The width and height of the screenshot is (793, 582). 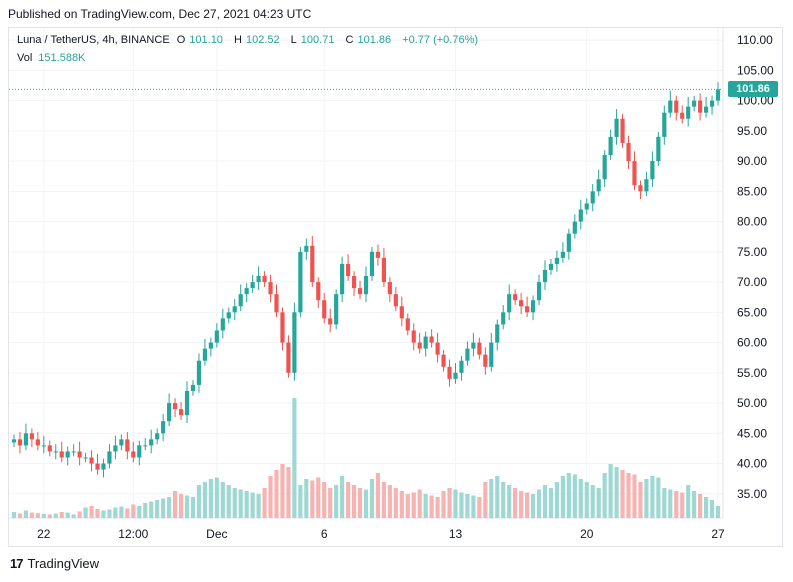 I want to click on y-tick-label: 85.00, so click(x=752, y=191).